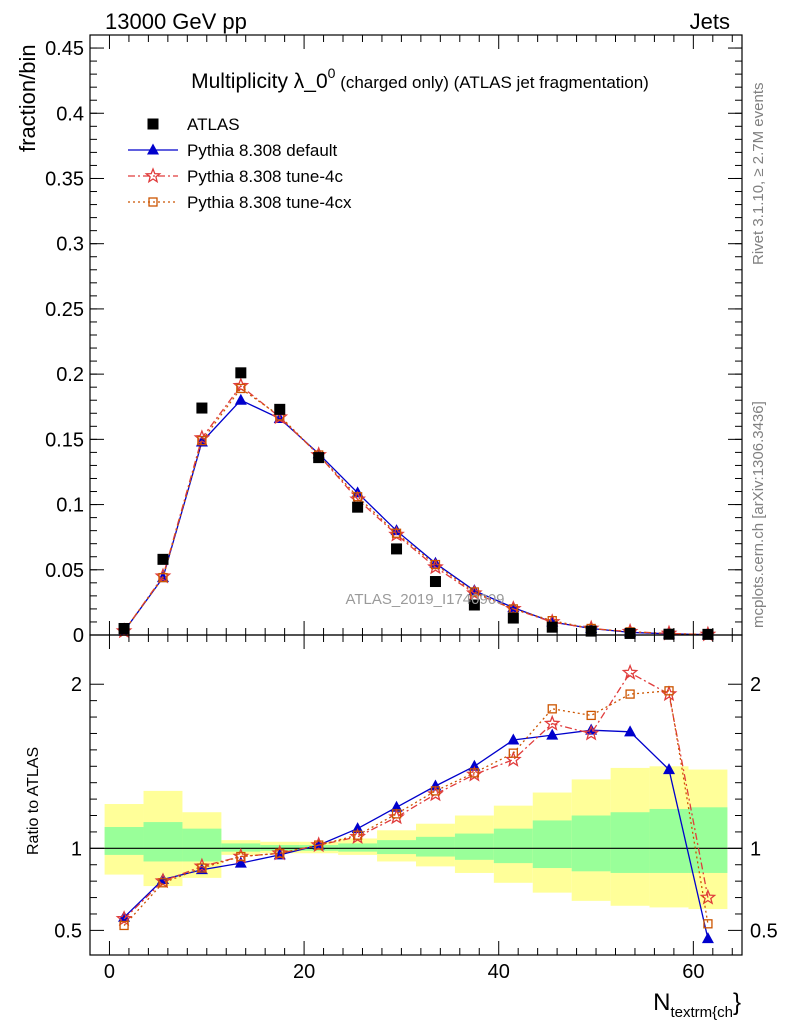 The image size is (786, 1024). What do you see at coordinates (70, 506) in the screenshot?
I see `main-ytick-label: 0.1` at bounding box center [70, 506].